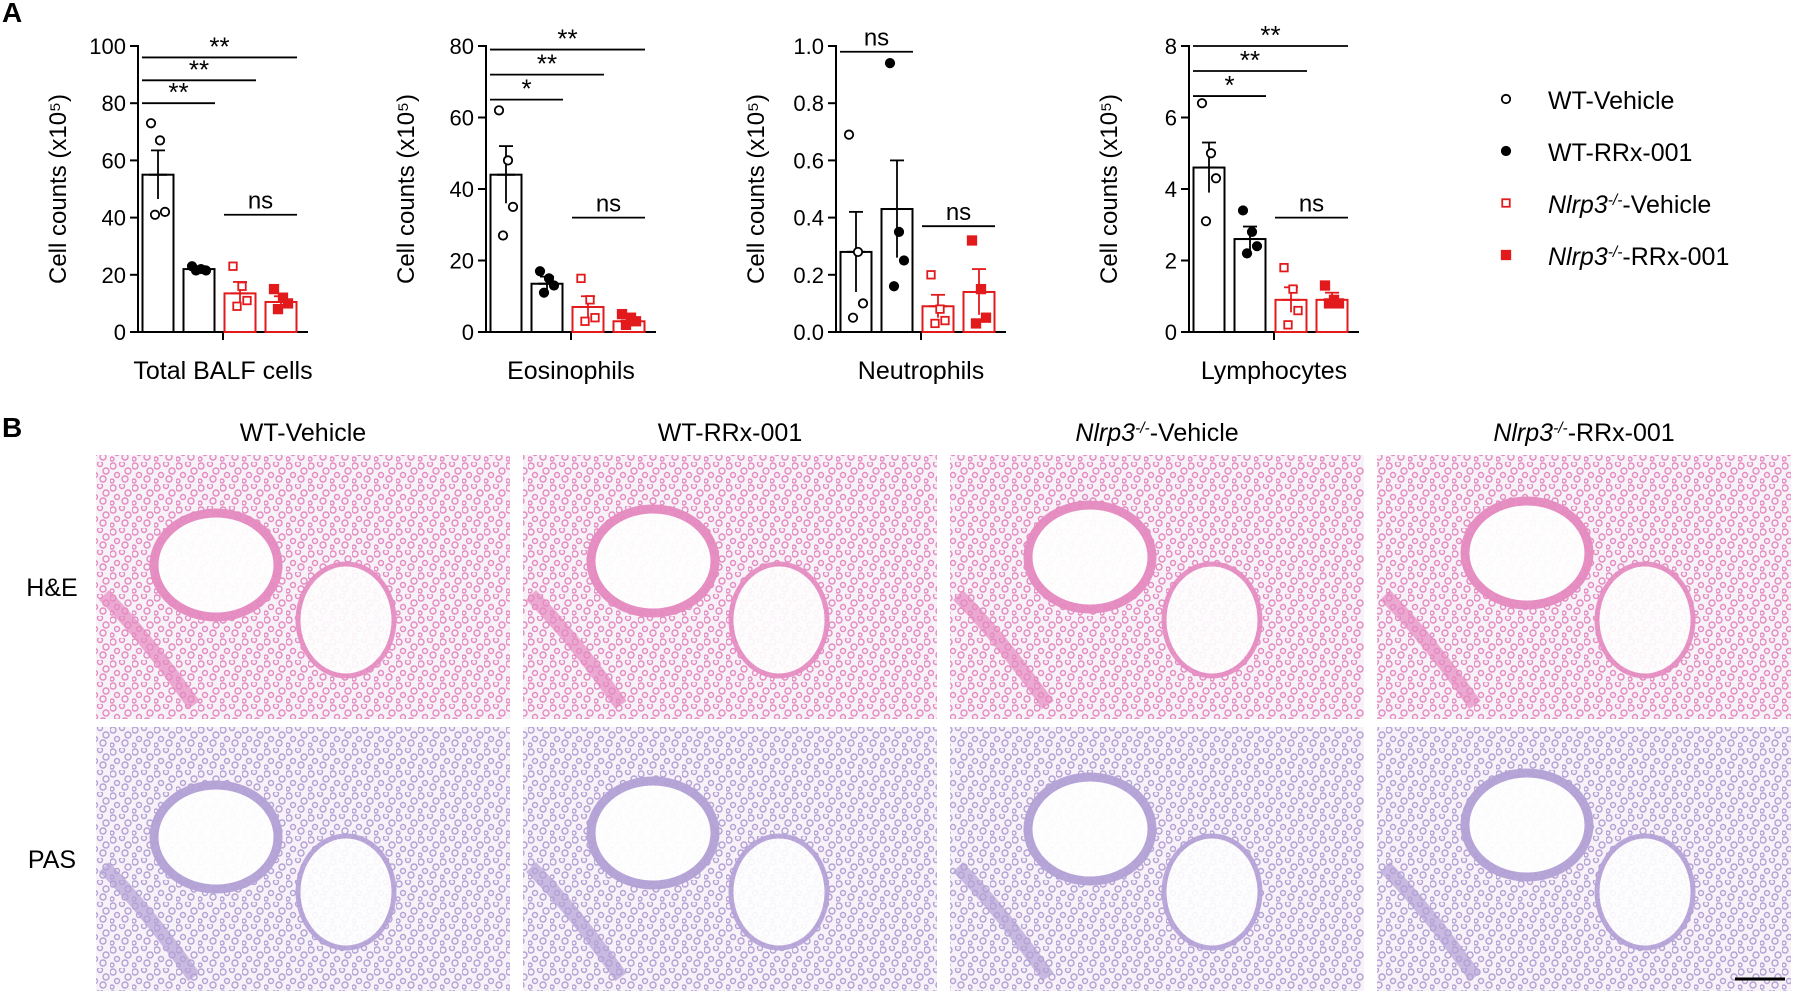 Image resolution: width=1796 pixels, height=995 pixels. I want to click on y-tick-label: 0.8, so click(808, 103).